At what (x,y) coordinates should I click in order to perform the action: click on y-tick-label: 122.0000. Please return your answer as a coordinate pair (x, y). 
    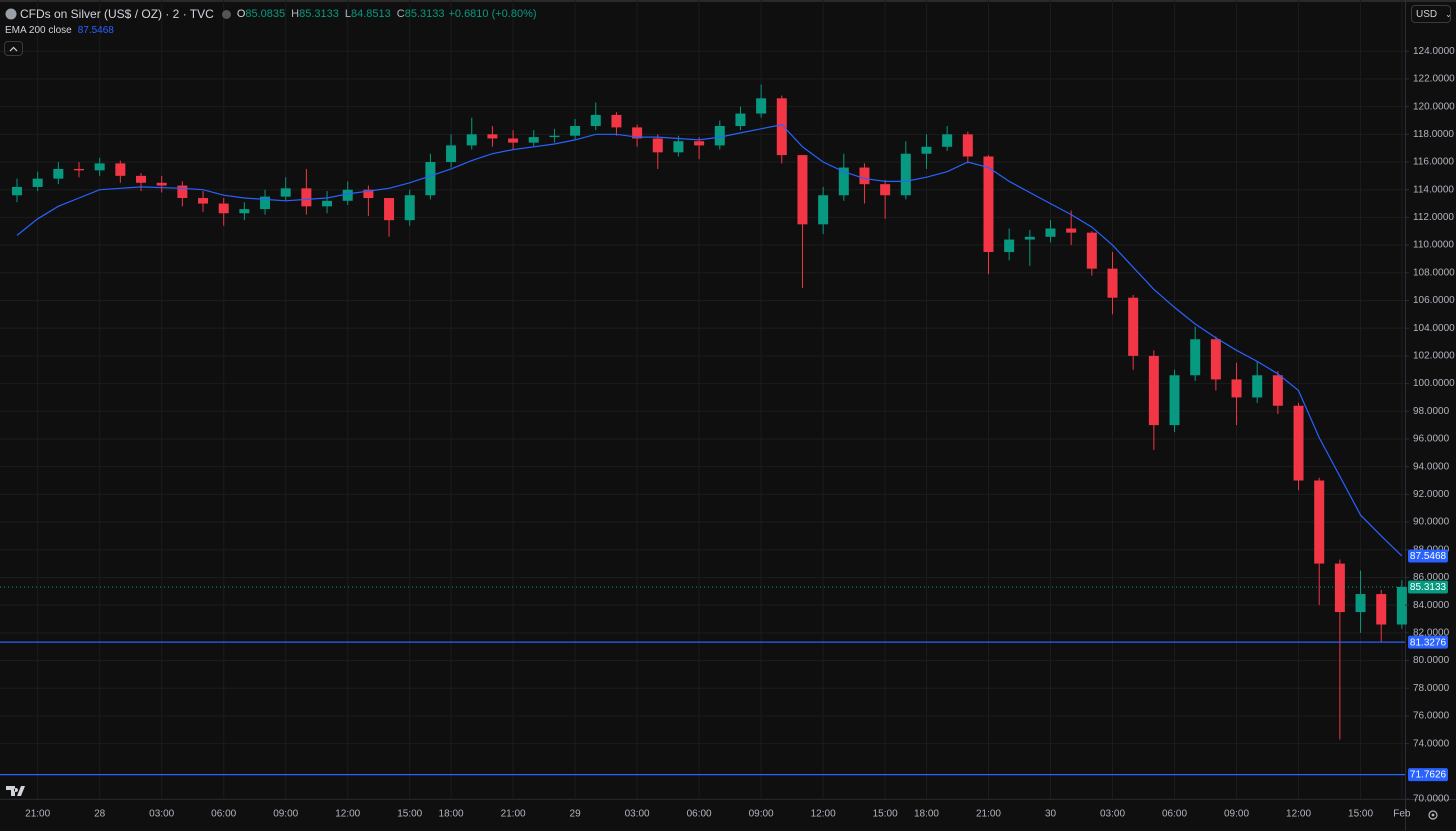
    Looking at the image, I should click on (1434, 79).